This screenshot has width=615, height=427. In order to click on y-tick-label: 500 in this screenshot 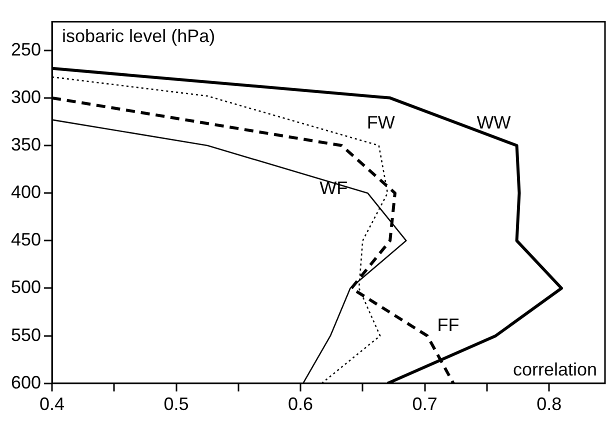, I will do `click(26, 287)`.